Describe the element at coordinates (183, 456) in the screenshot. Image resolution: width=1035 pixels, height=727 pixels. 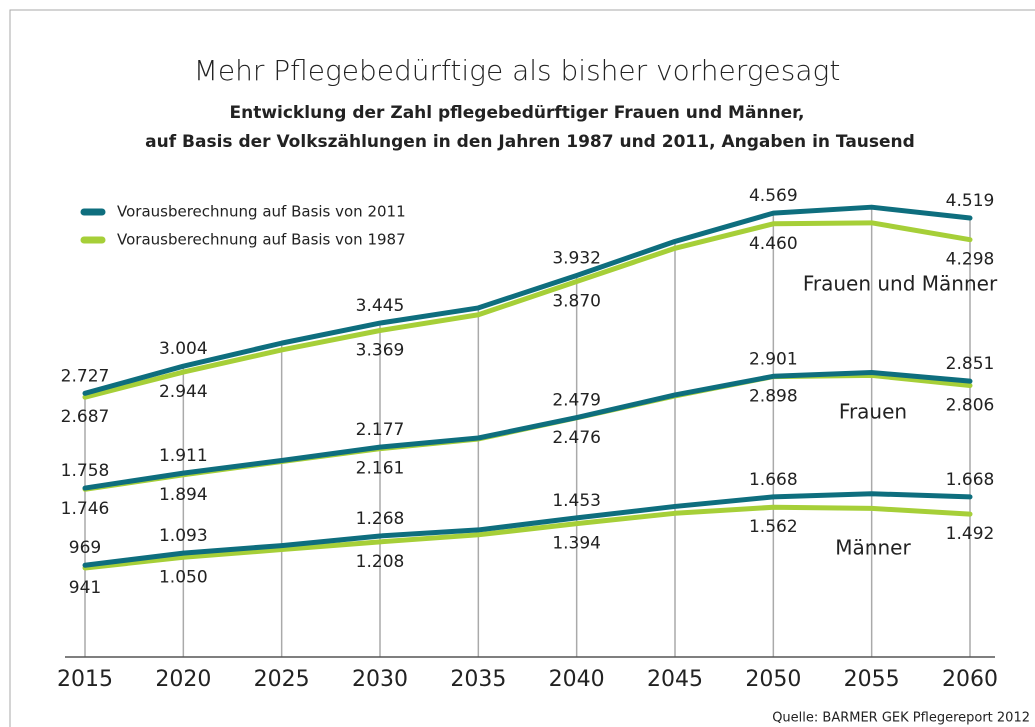
I see `data-label: 1.911` at that location.